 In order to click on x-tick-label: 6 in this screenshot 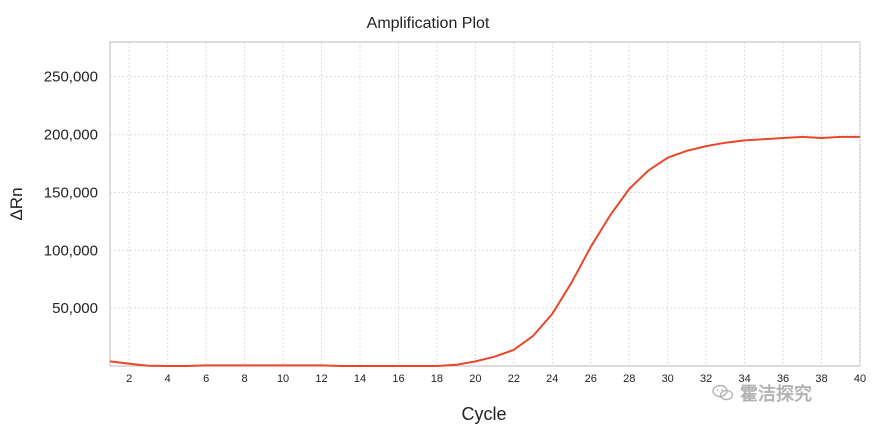, I will do `click(206, 379)`.